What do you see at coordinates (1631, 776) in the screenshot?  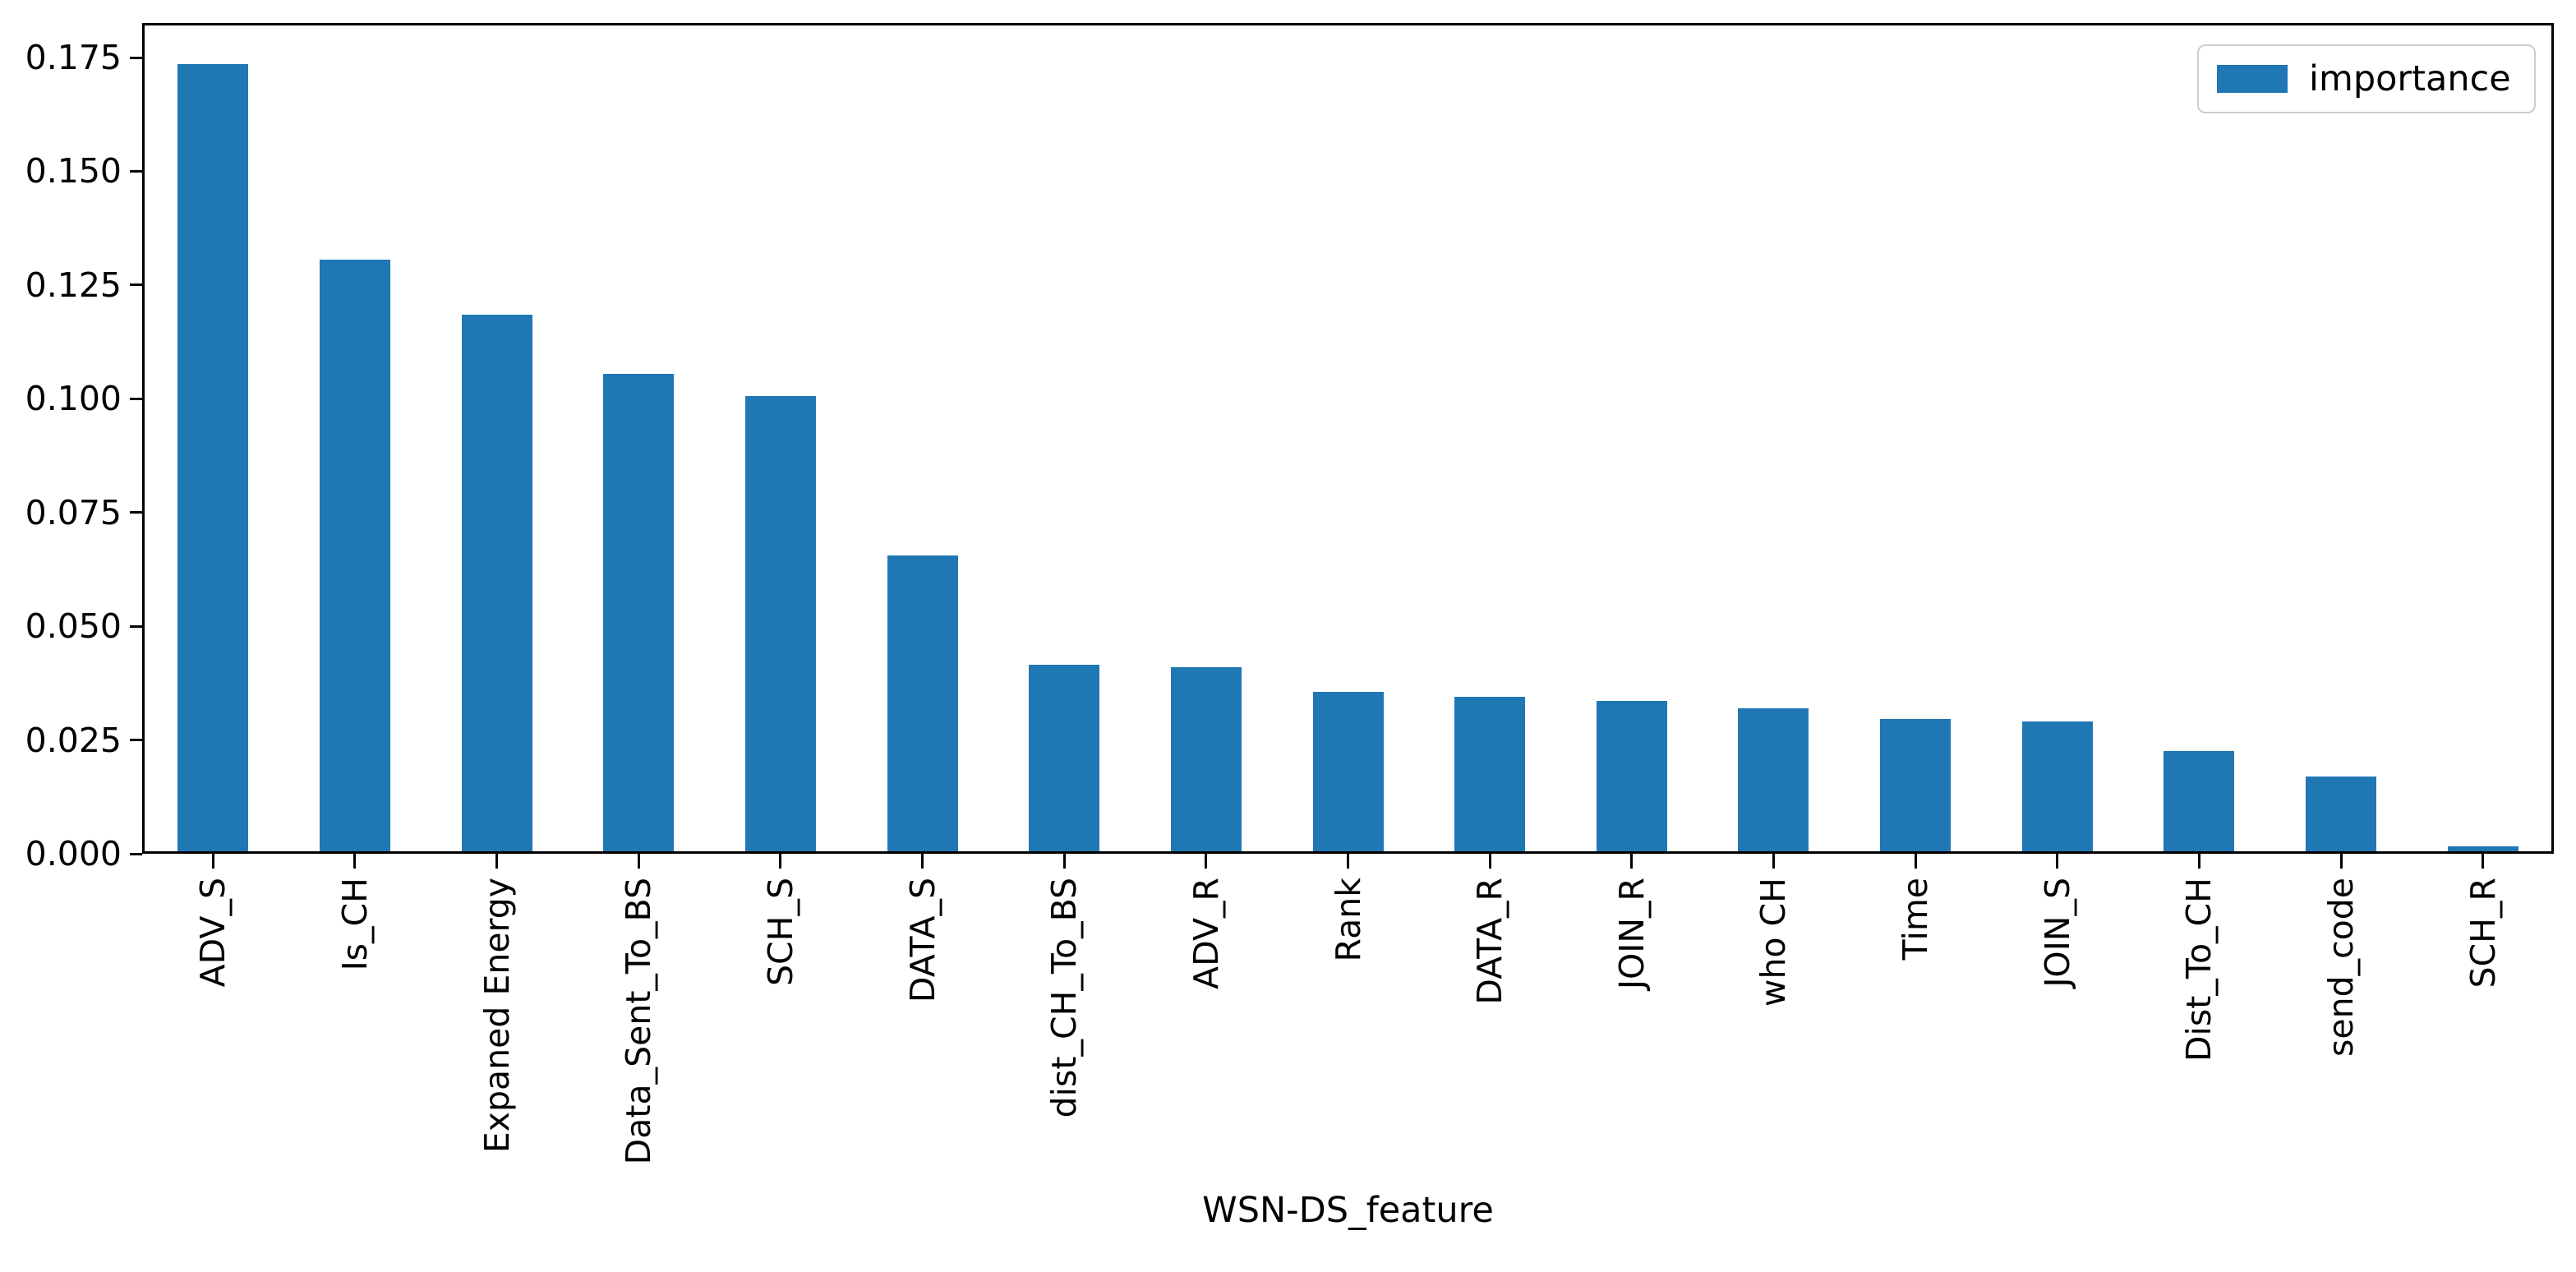 I see `bar-join-r` at bounding box center [1631, 776].